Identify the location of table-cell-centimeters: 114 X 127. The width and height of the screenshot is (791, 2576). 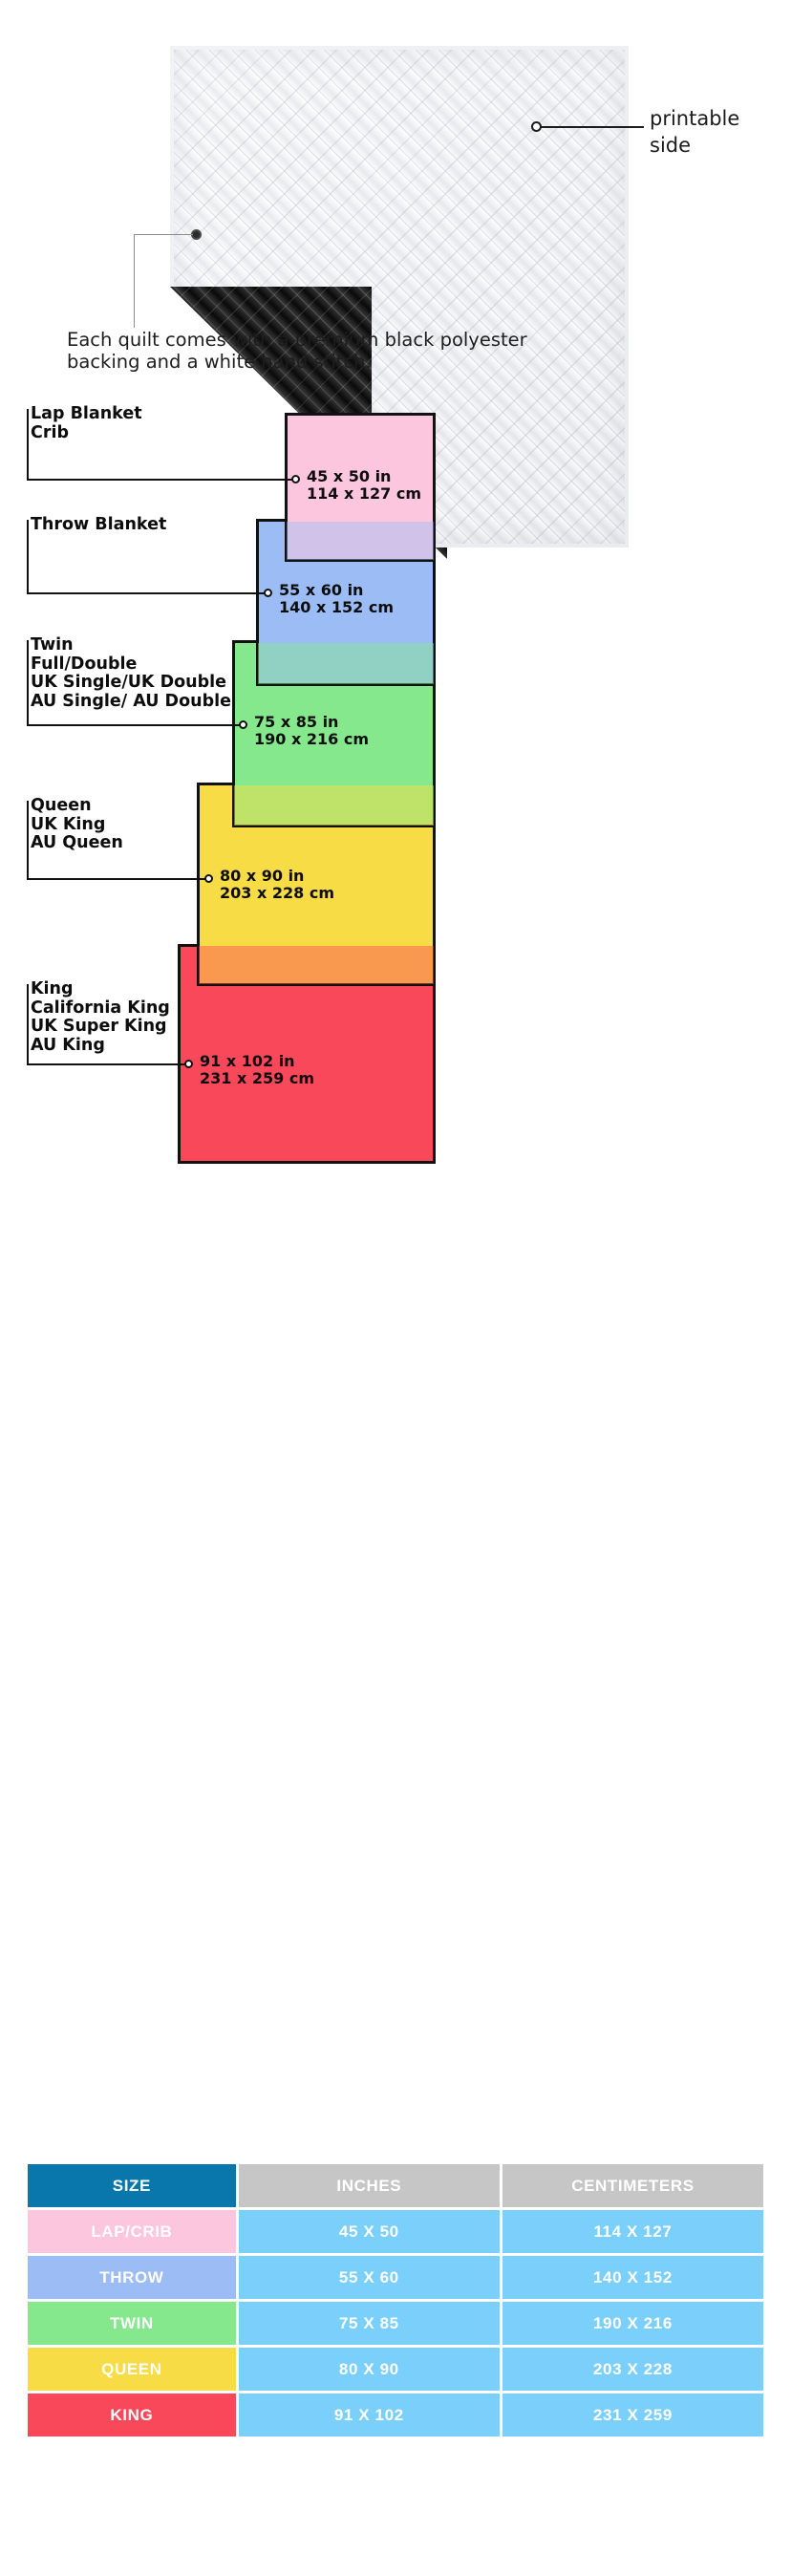
(632, 2231).